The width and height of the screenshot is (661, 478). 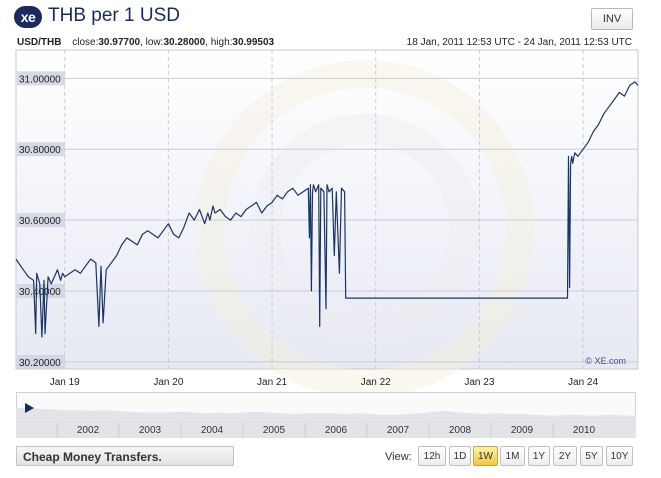 What do you see at coordinates (612, 19) in the screenshot?
I see `invert-button: INV` at bounding box center [612, 19].